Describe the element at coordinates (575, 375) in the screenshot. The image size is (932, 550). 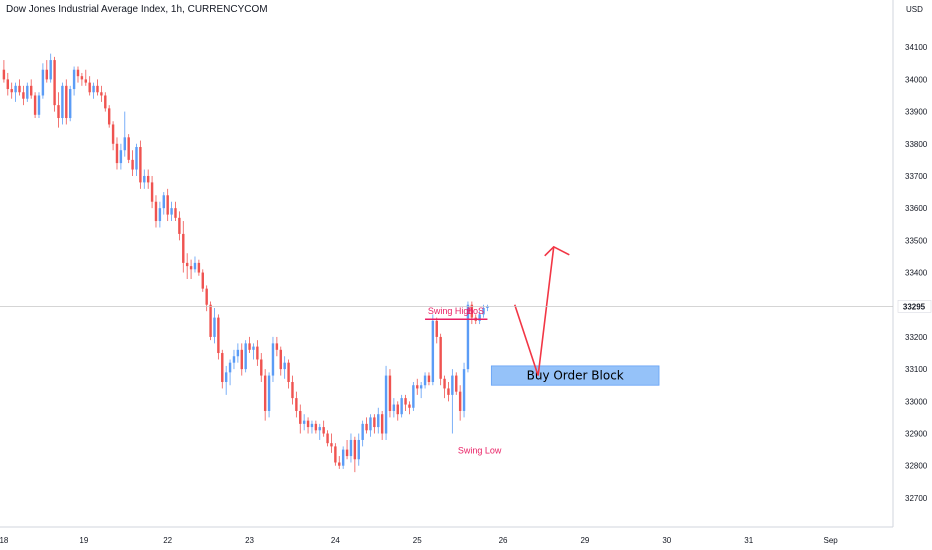
I see `buy-order-block-box` at that location.